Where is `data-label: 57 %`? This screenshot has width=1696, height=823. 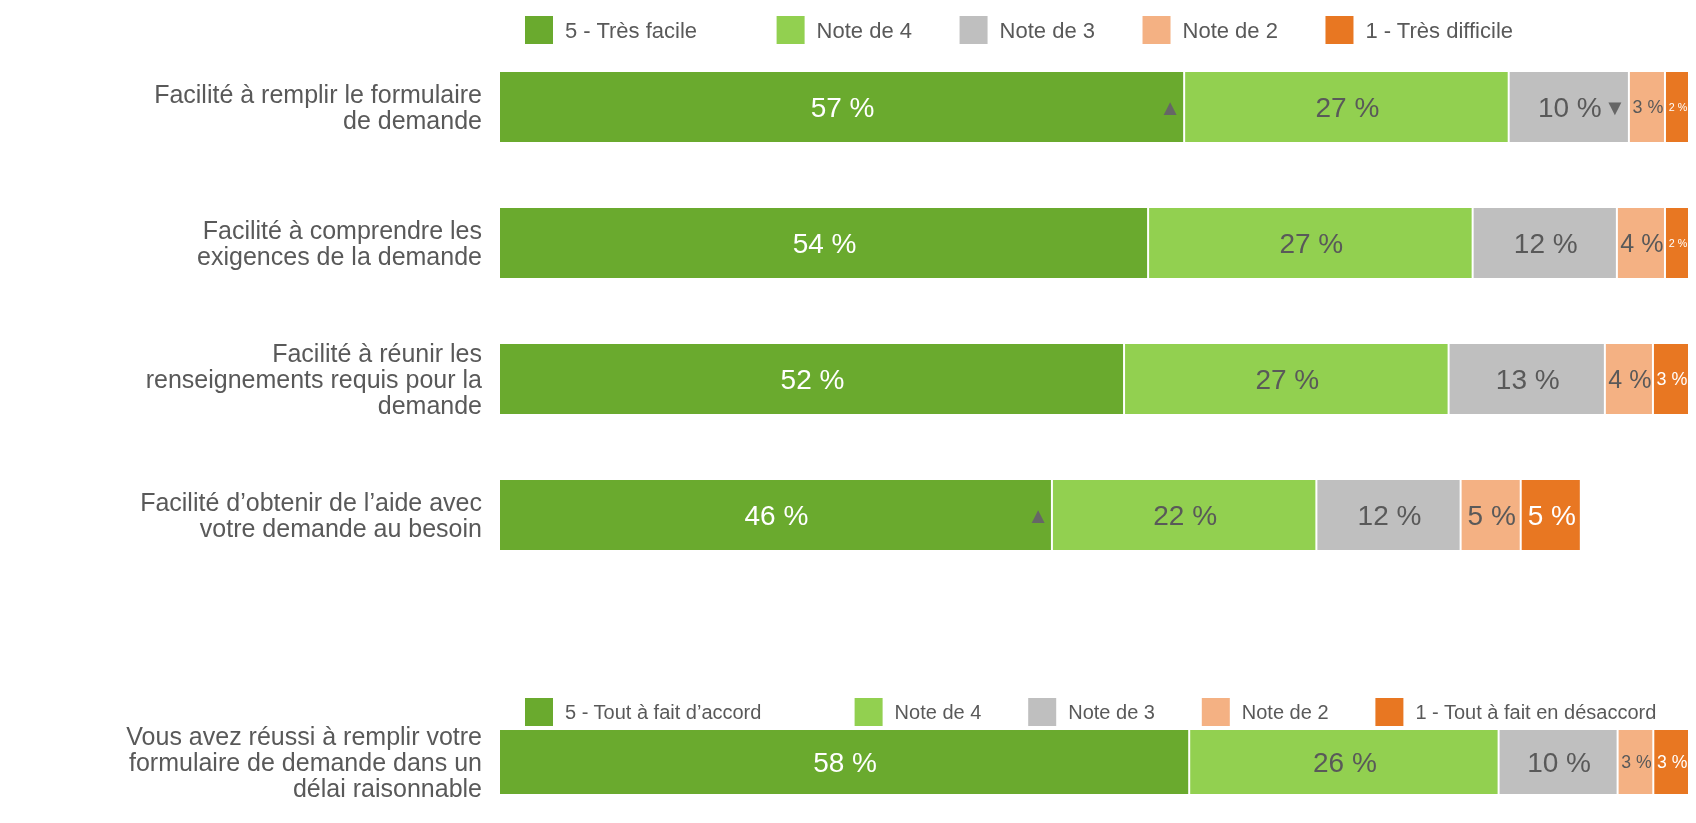
data-label: 57 % is located at coordinates (842, 107).